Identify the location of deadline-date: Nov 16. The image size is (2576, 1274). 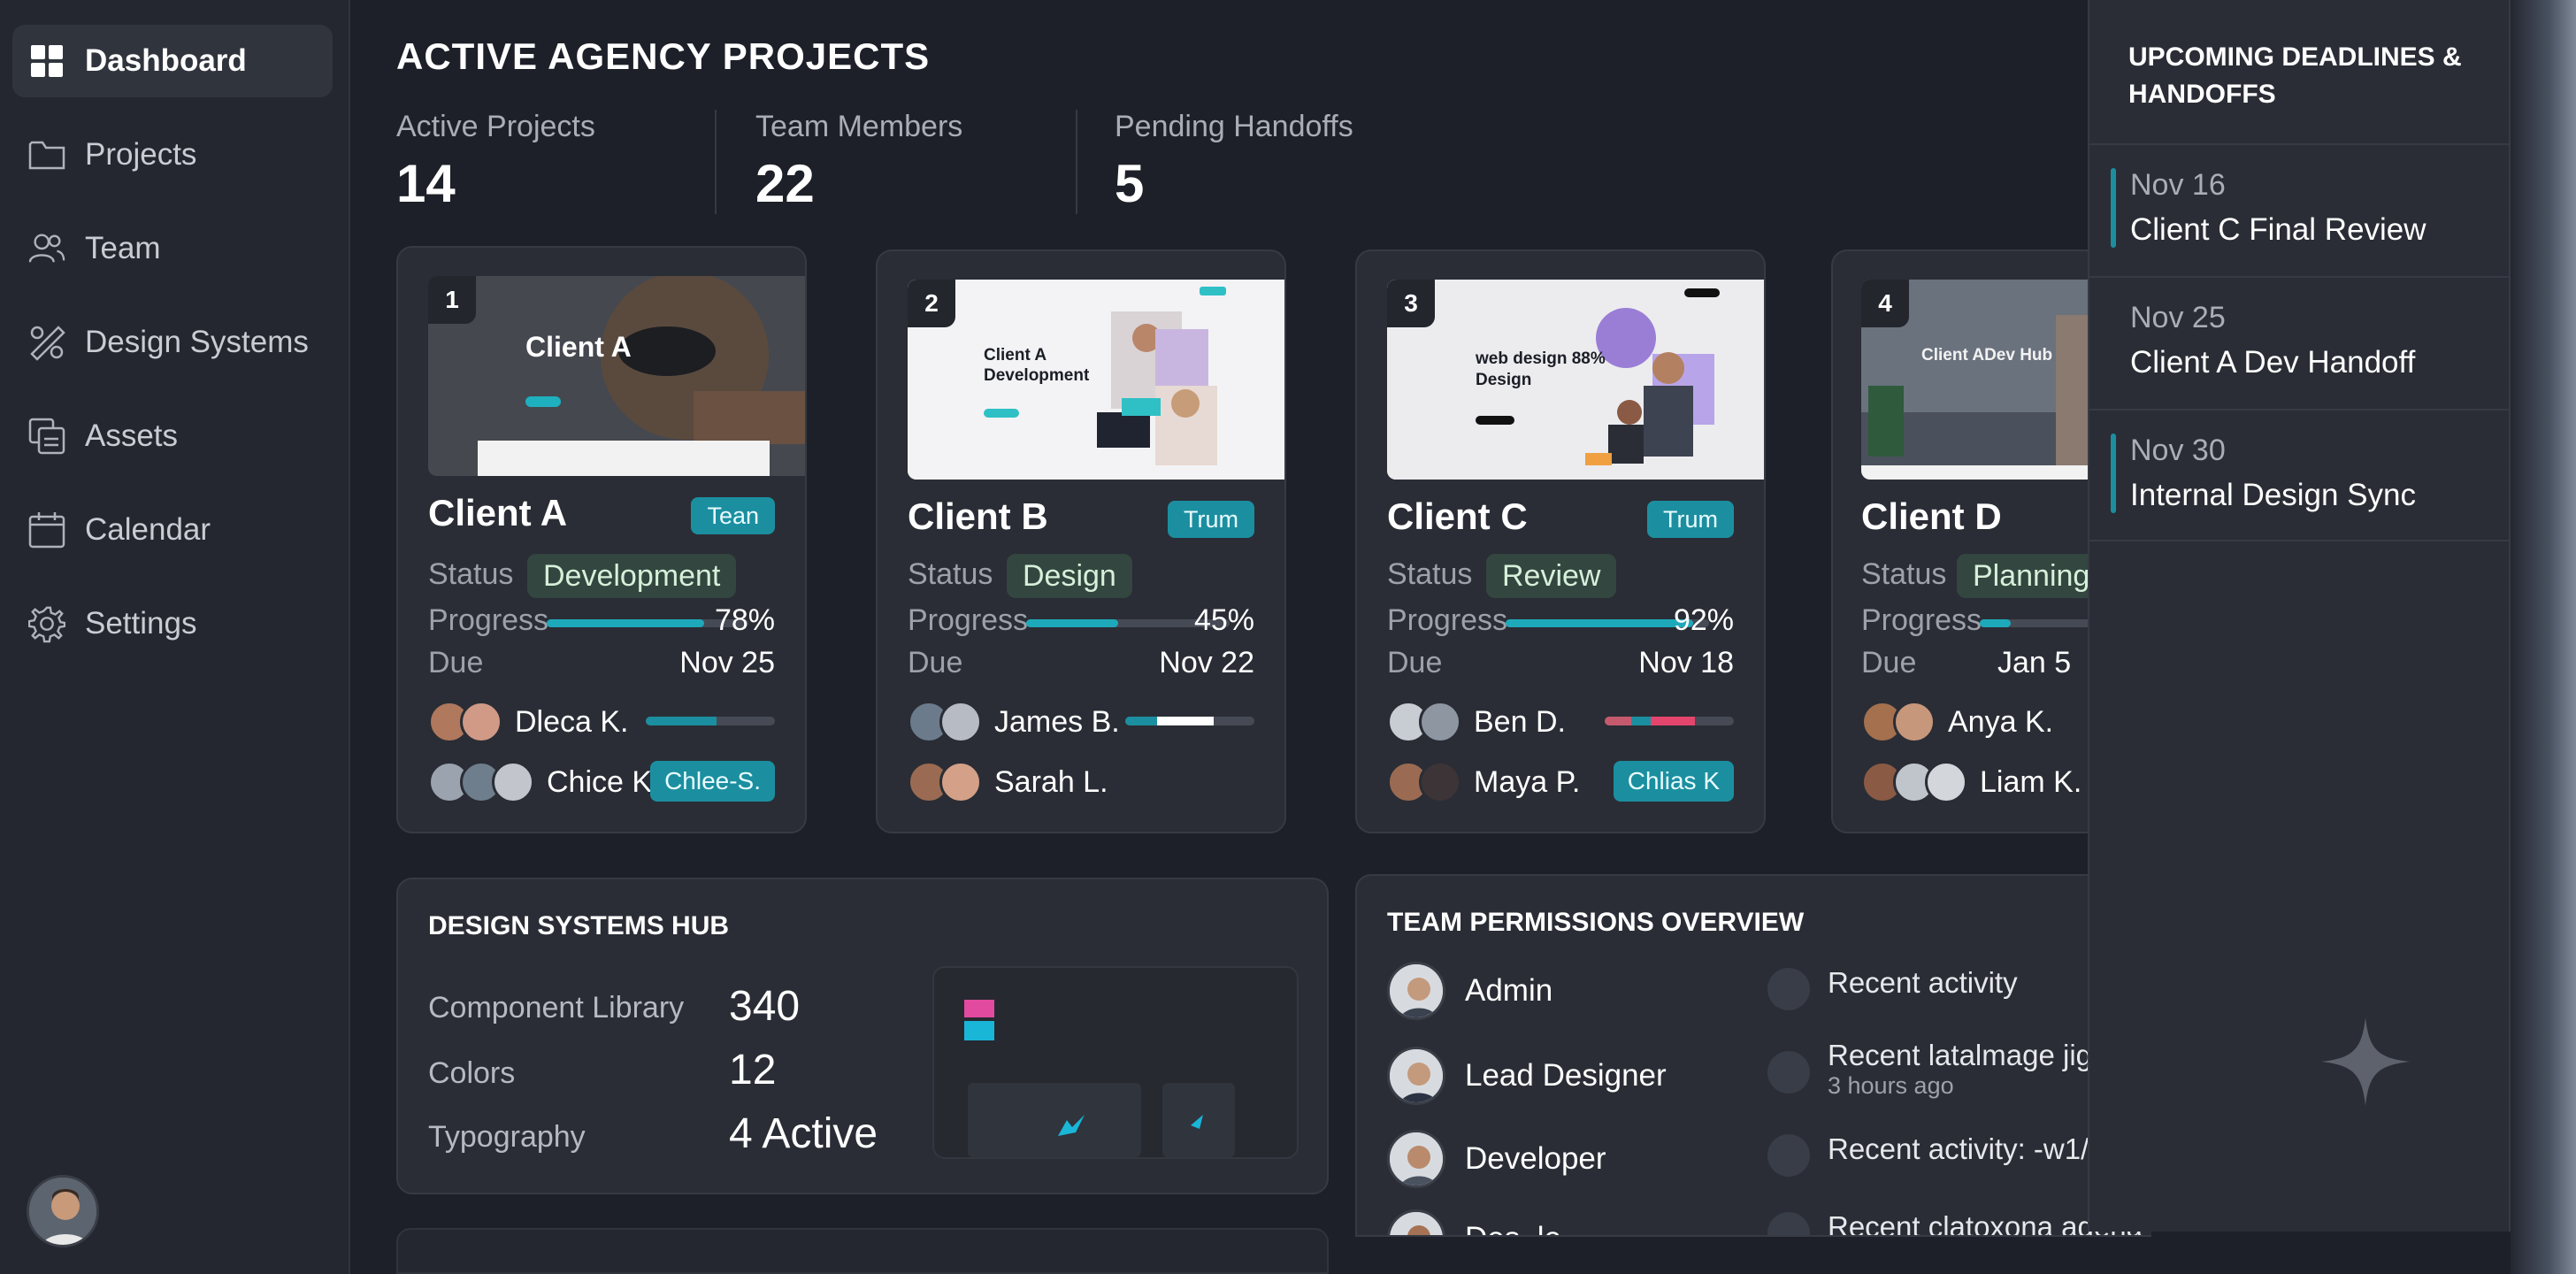
(2178, 185).